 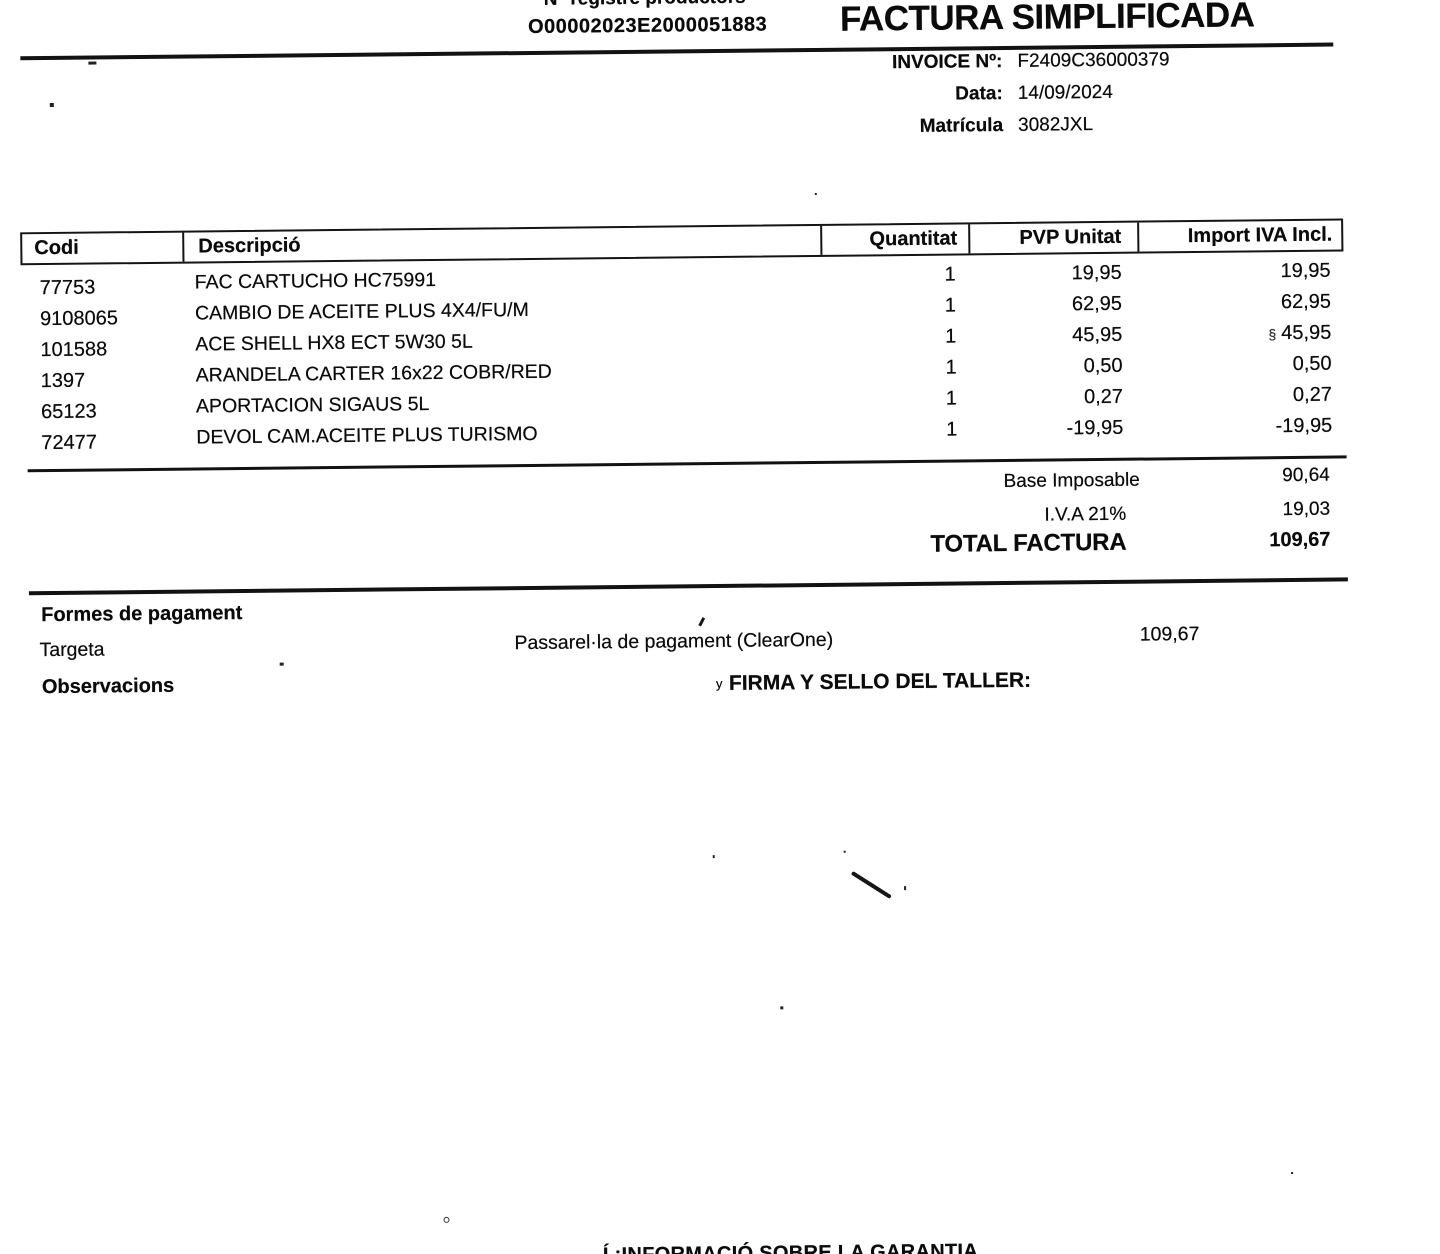 What do you see at coordinates (1306, 333) in the screenshot?
I see `item-amount-value: 45,95` at bounding box center [1306, 333].